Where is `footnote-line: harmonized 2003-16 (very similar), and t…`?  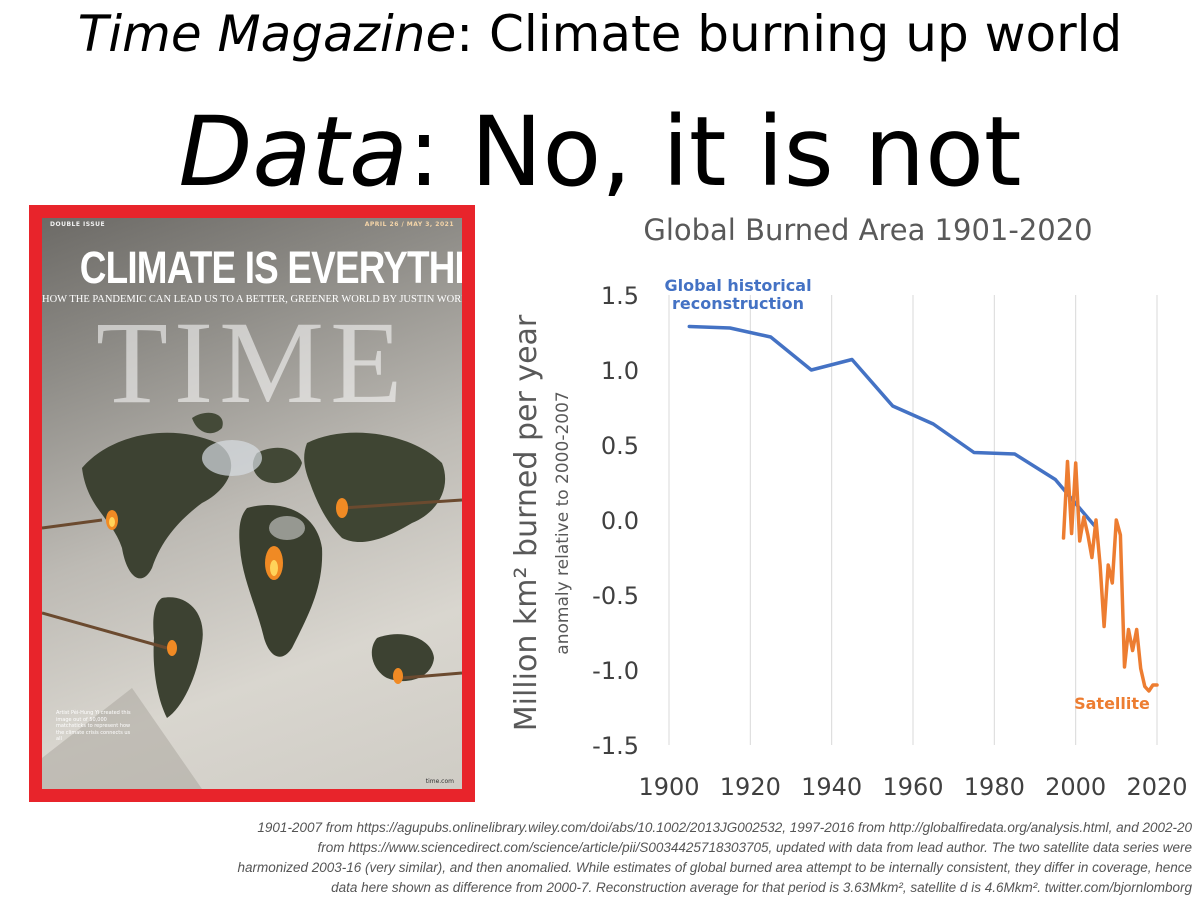
footnote-line: harmonized 2003-16 (very similar), and t… is located at coordinates (714, 867).